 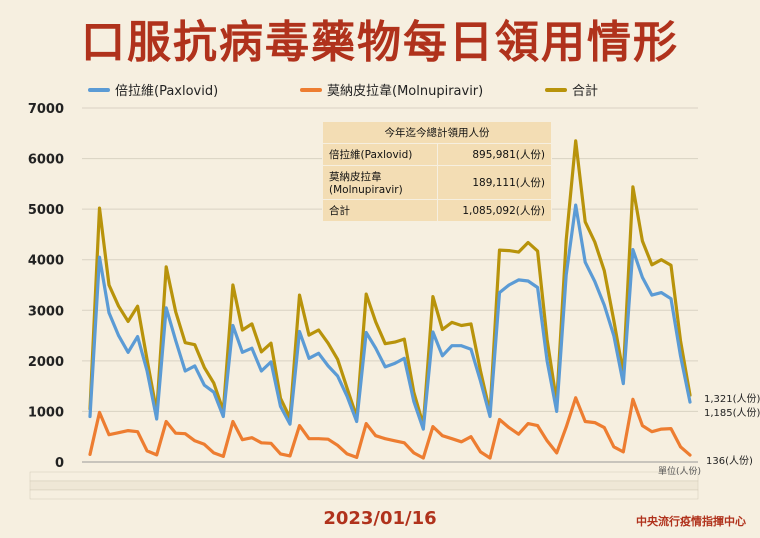 I want to click on summary-label: 合計, so click(x=380, y=210).